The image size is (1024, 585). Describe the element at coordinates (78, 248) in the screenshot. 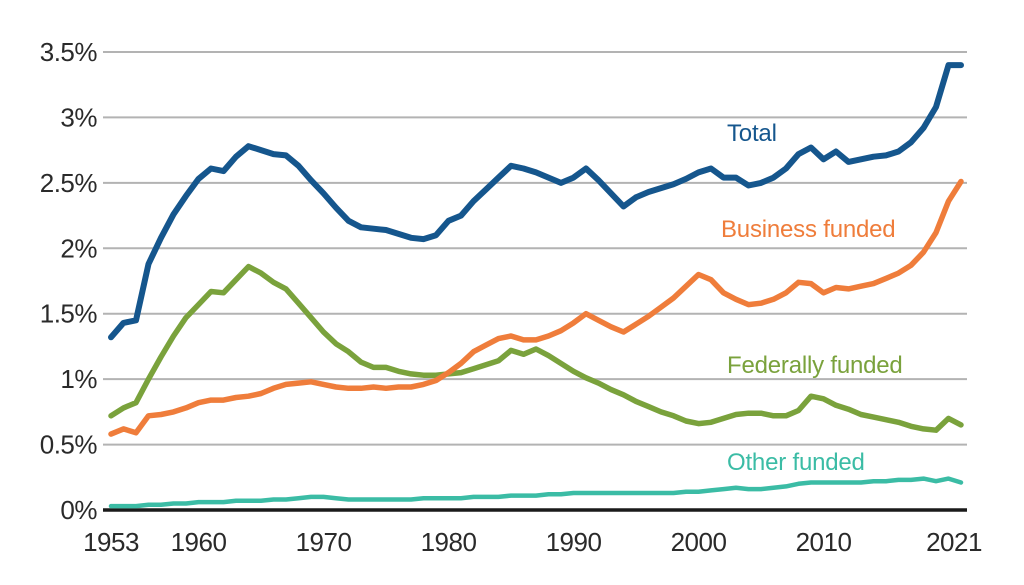

I see `y-axis-tick-label: 2%` at that location.